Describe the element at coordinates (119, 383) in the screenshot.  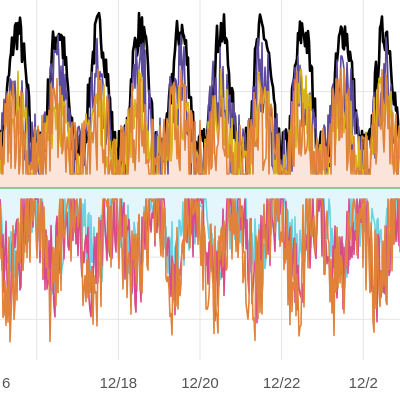
I see `x-tick-label: 12/18` at that location.